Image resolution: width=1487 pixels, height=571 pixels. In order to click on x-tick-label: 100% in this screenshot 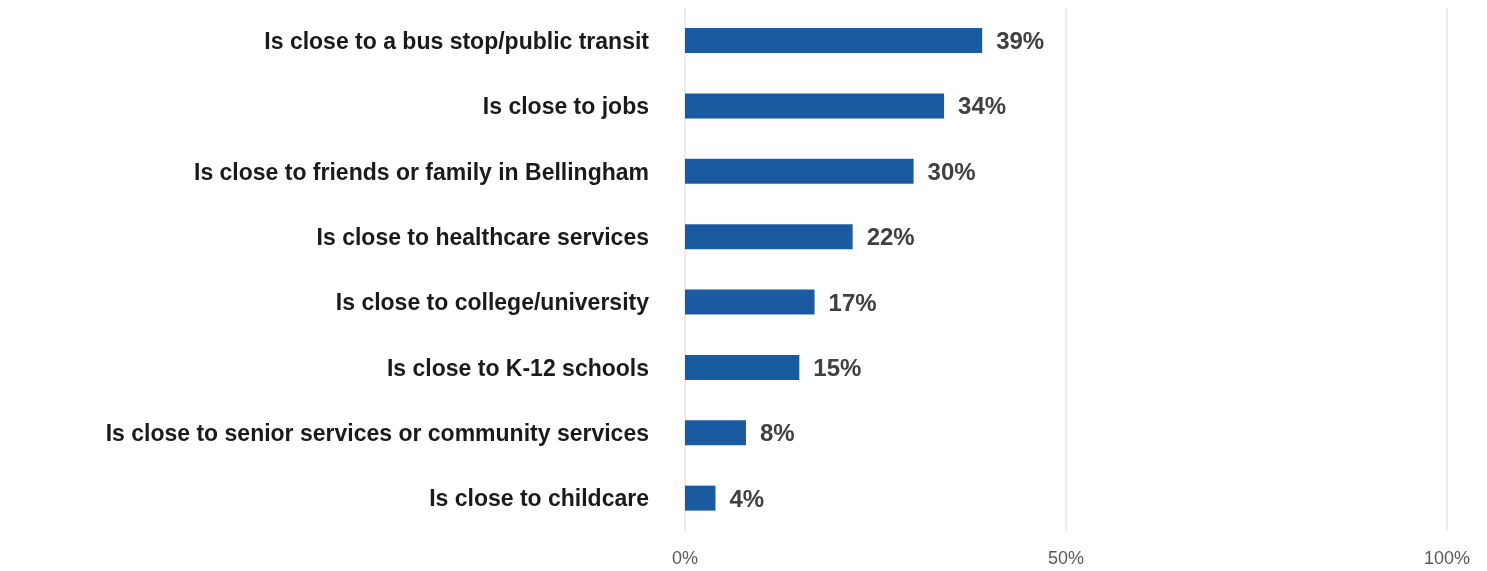, I will do `click(1447, 557)`.